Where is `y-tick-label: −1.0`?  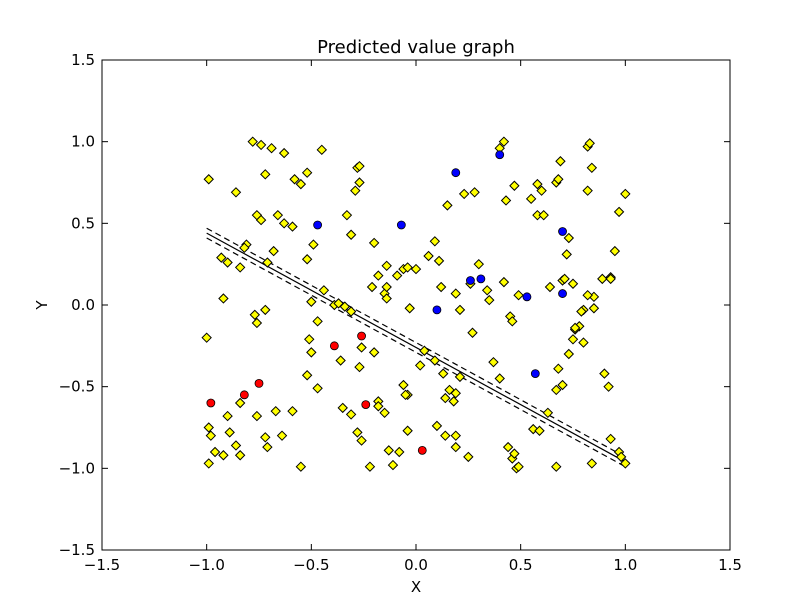 y-tick-label: −1.0 is located at coordinates (77, 468).